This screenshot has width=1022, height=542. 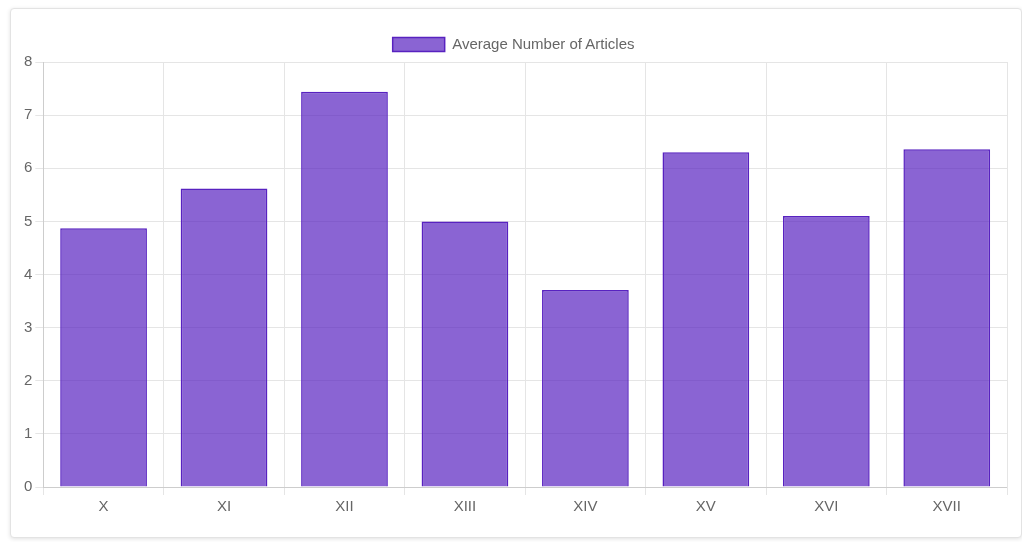 I want to click on y-tick-label: 4, so click(x=28, y=273).